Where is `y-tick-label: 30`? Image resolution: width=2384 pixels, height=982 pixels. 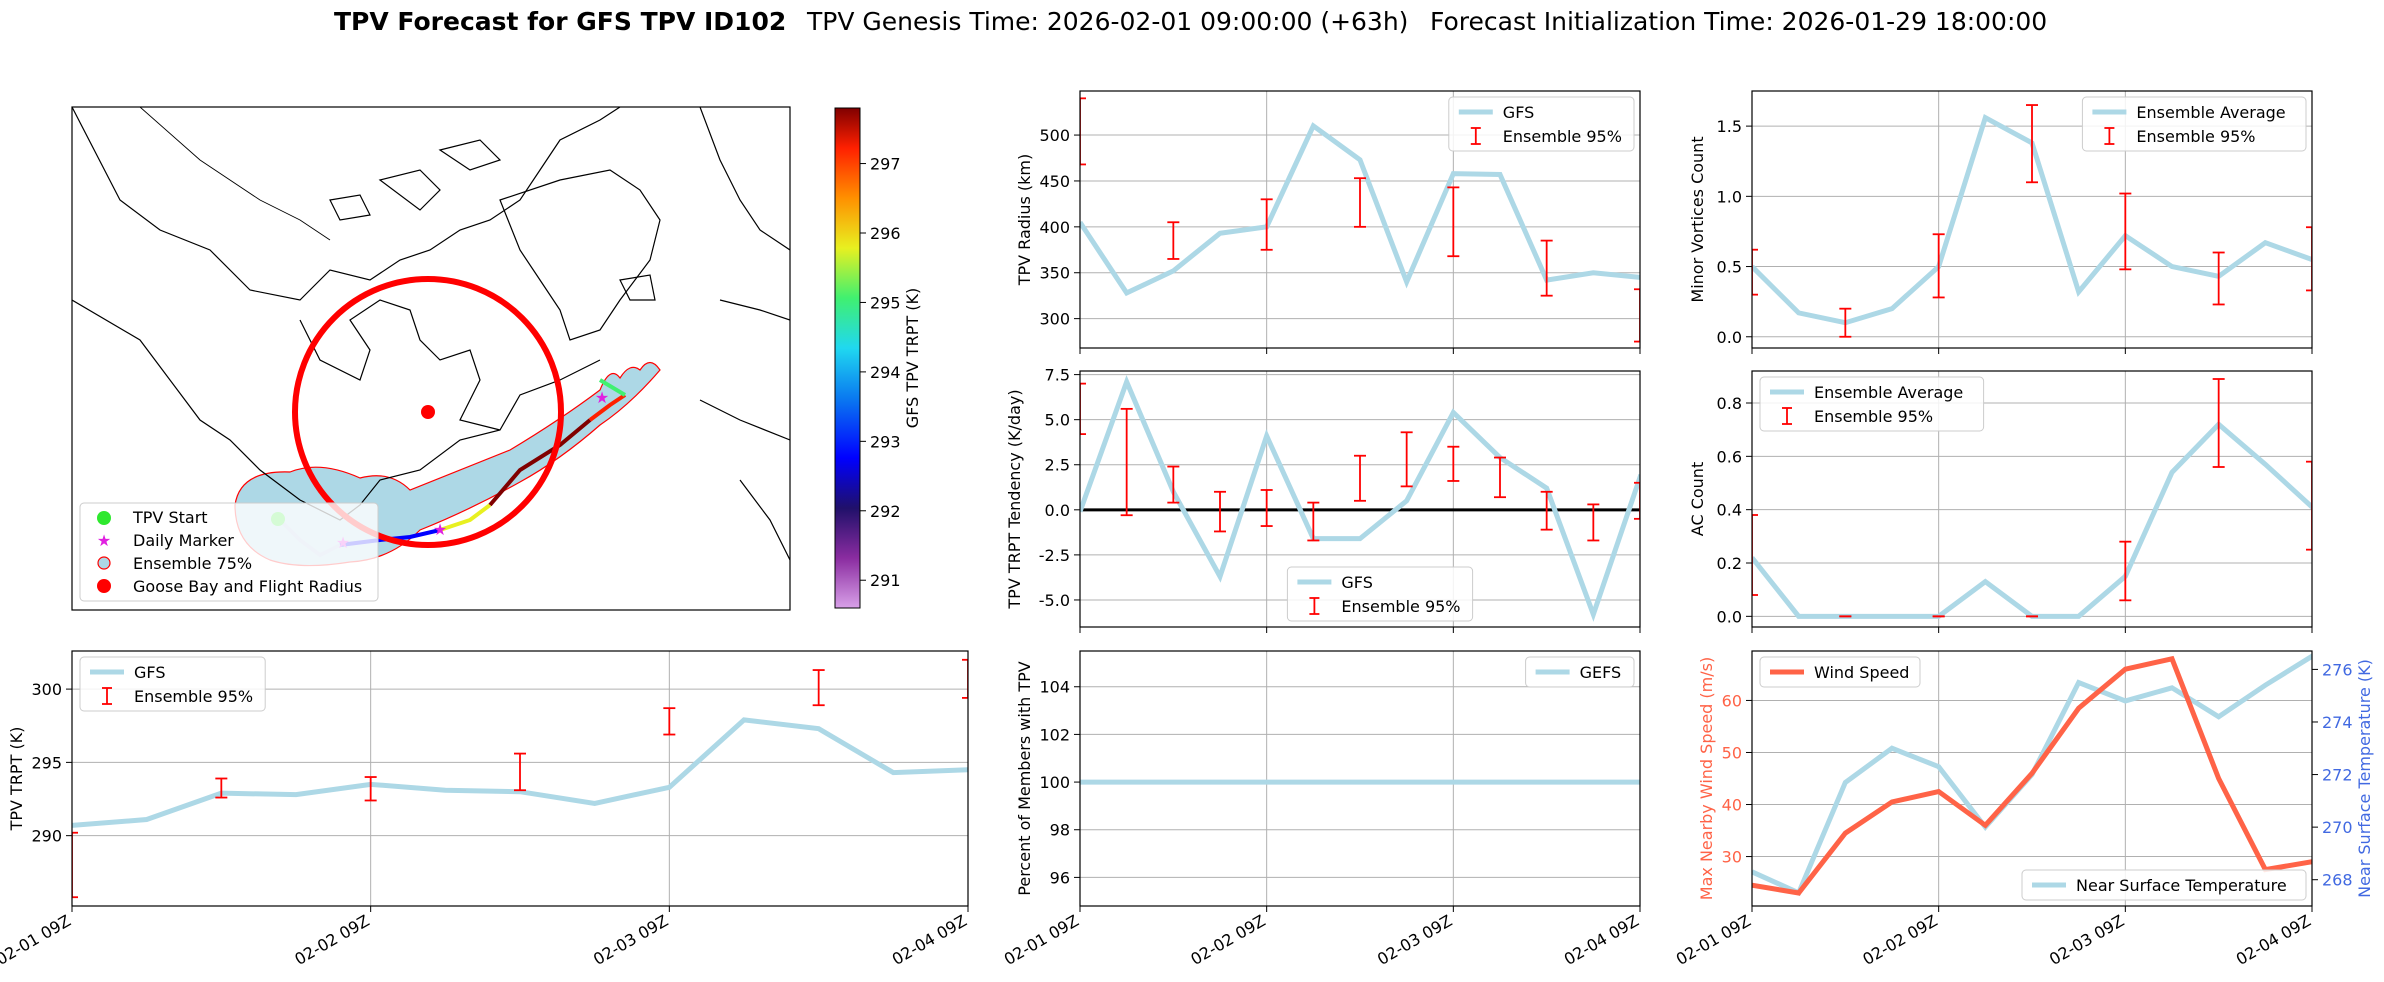 y-tick-label: 30 is located at coordinates (1732, 857).